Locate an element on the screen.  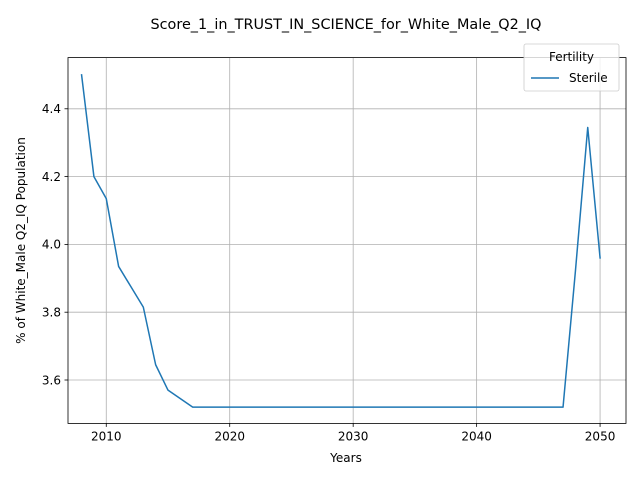
legend-title: Fertility is located at coordinates (571, 57).